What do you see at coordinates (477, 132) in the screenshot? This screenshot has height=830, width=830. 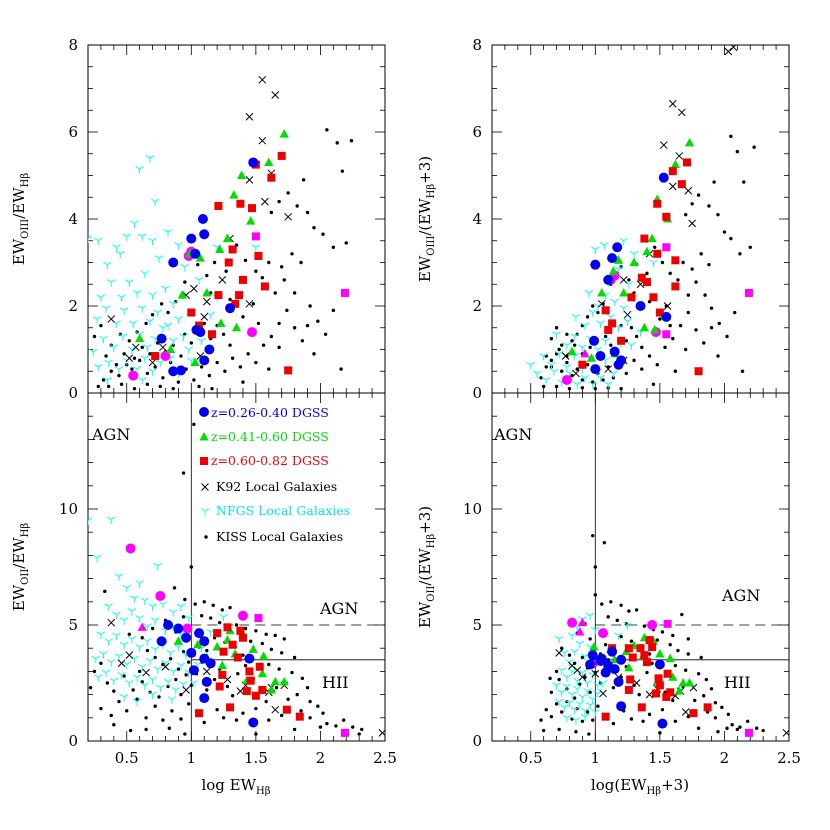 I see `y-tick-label: 6` at bounding box center [477, 132].